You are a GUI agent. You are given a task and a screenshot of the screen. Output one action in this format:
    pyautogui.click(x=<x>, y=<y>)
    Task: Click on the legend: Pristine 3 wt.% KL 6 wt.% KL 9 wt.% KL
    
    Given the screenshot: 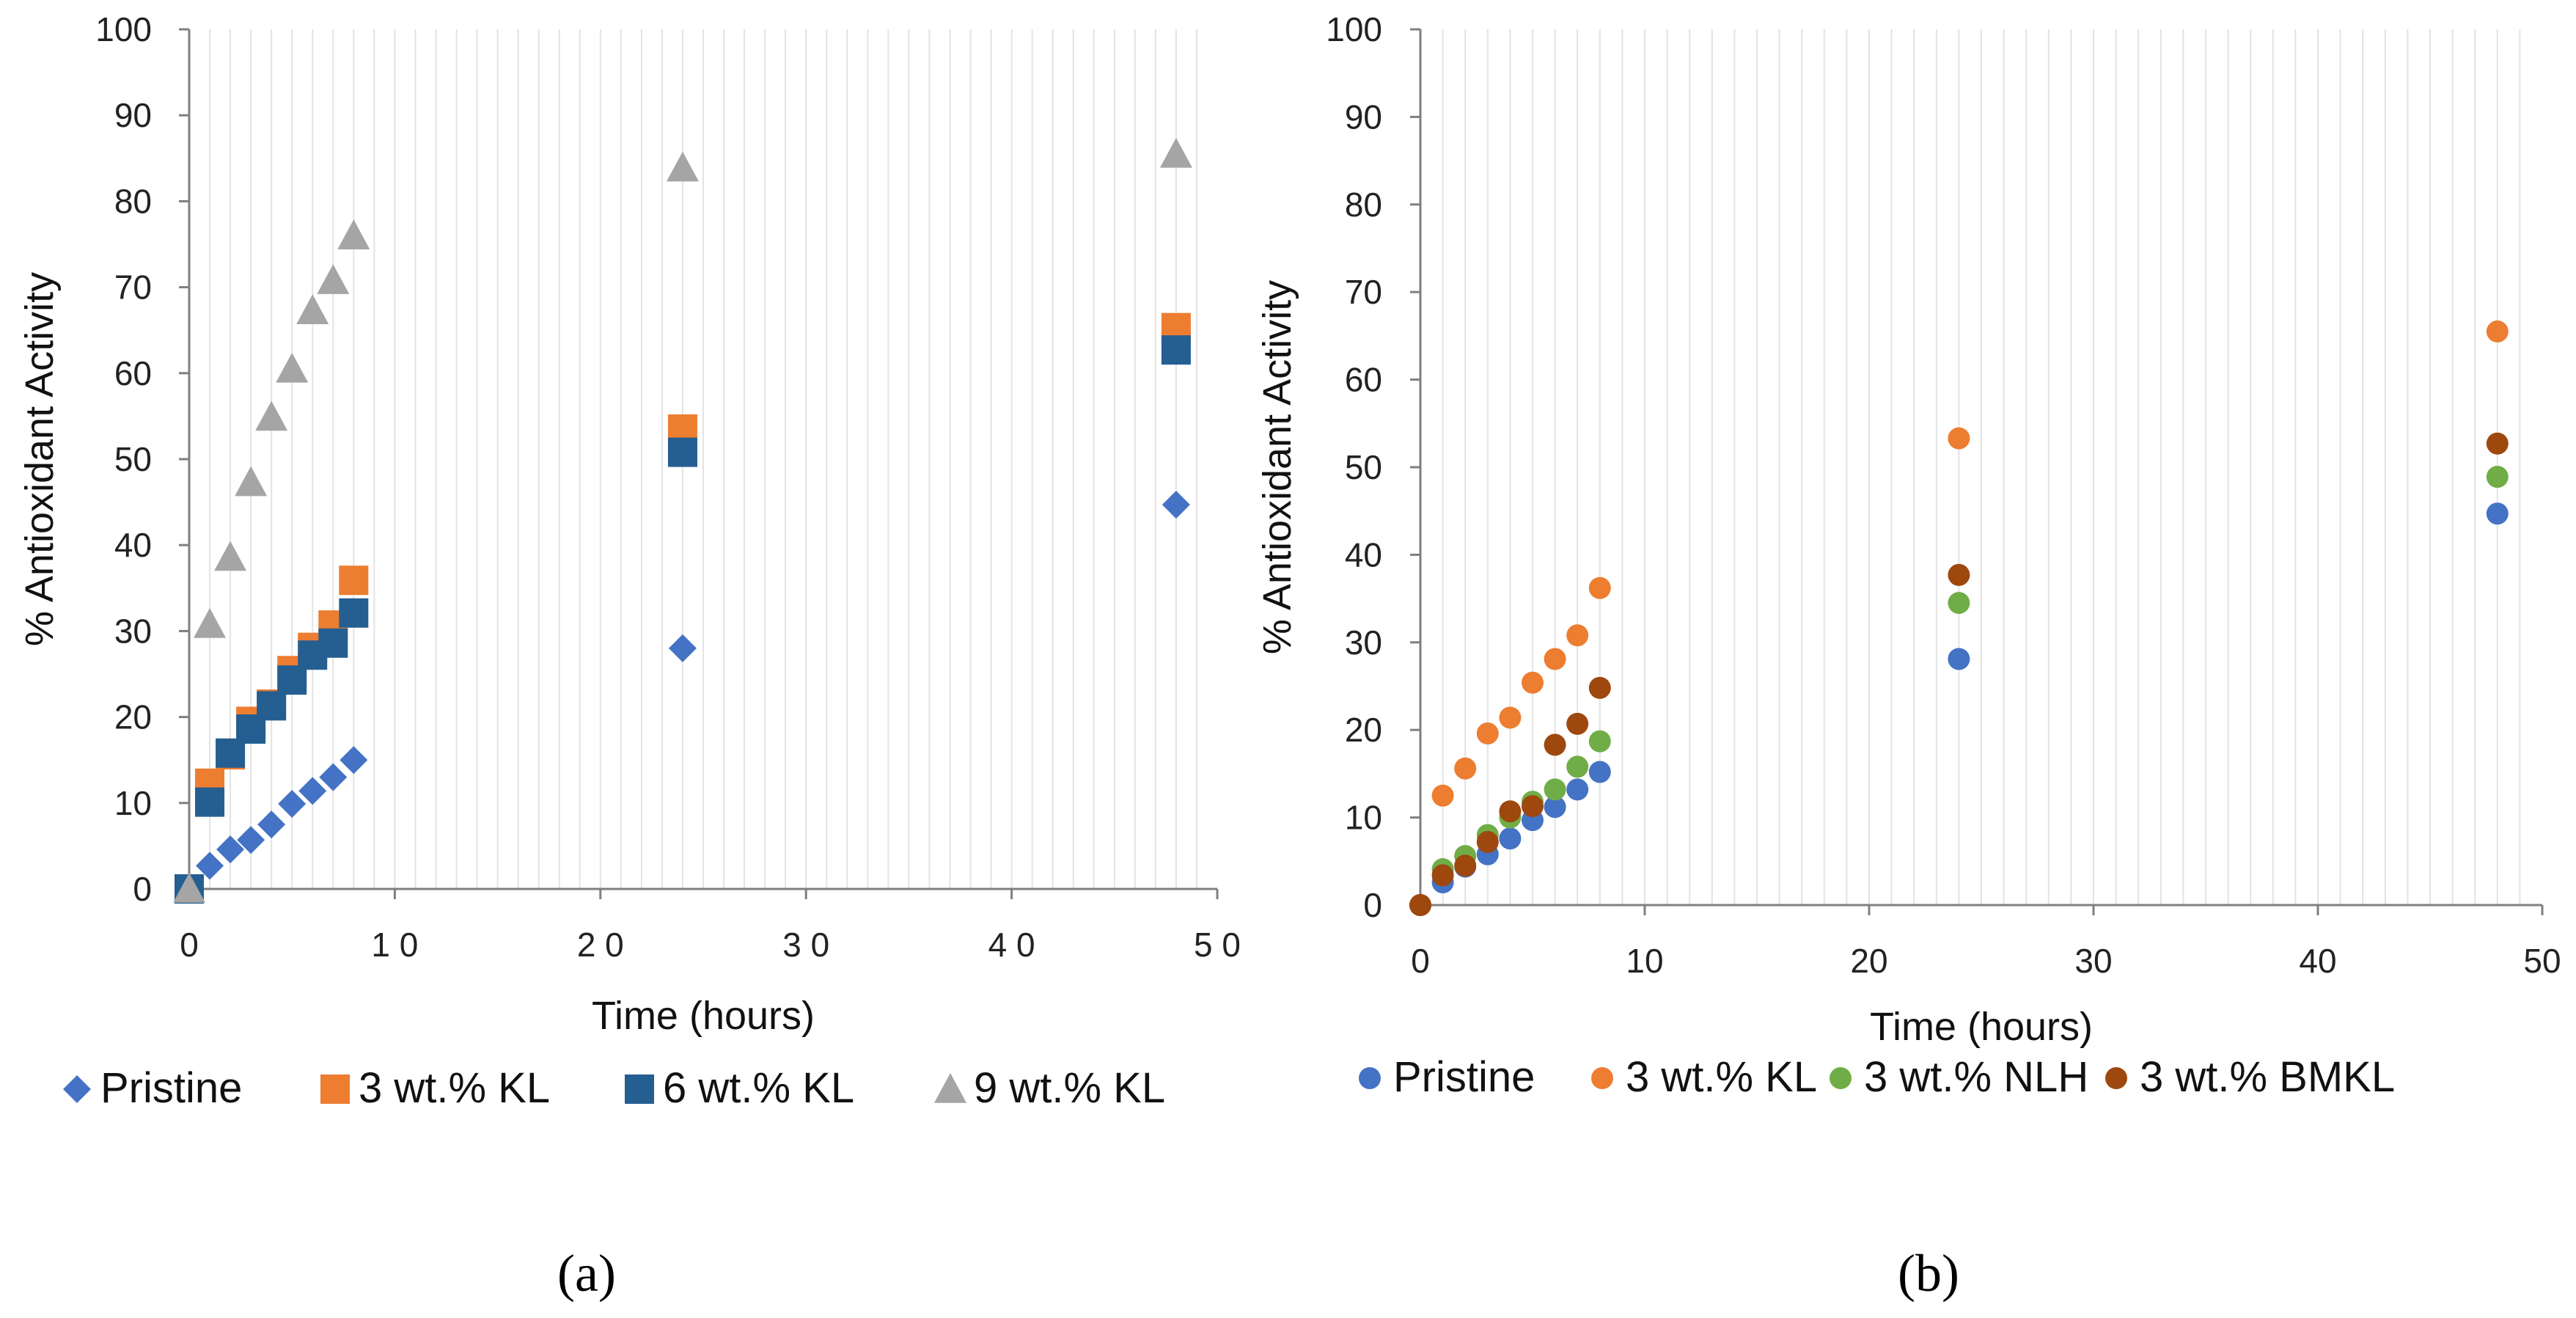 What is the action you would take?
    pyautogui.click(x=614, y=1088)
    